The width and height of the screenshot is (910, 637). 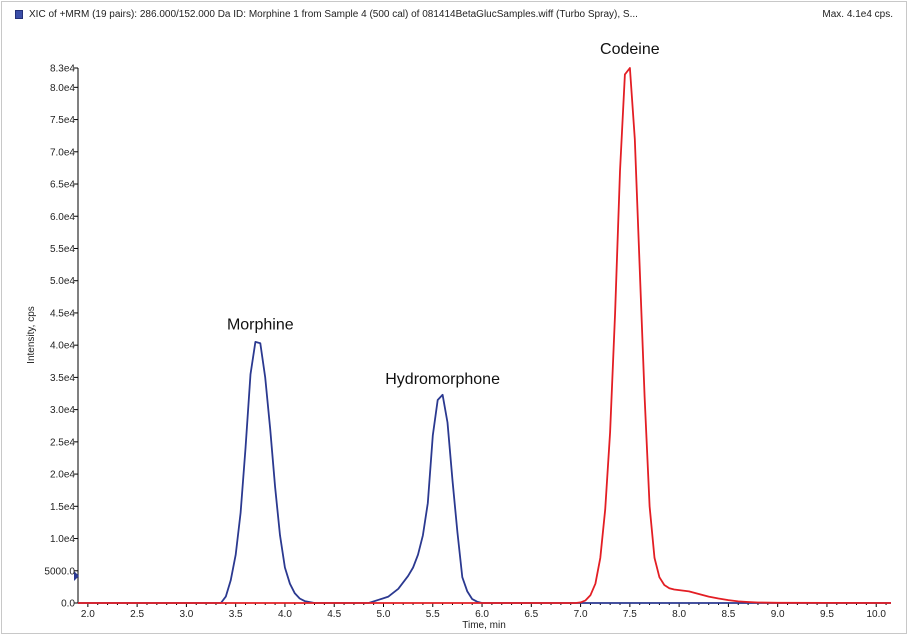 What do you see at coordinates (62, 249) in the screenshot?
I see `y-tick-label: 5.5e4` at bounding box center [62, 249].